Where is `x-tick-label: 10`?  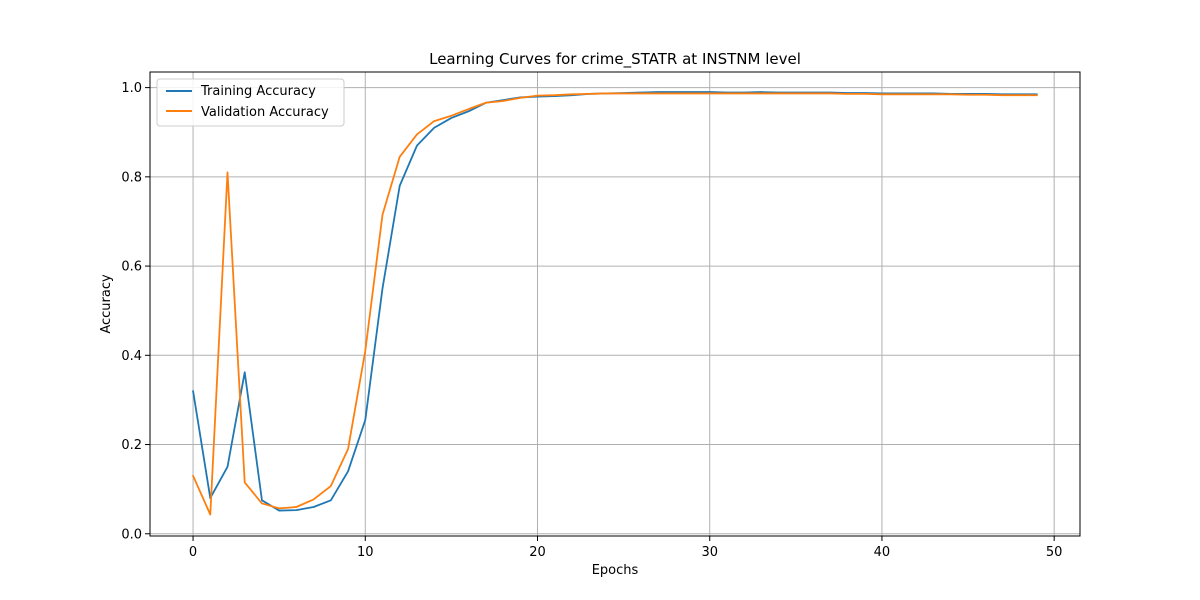
x-tick-label: 10 is located at coordinates (365, 552).